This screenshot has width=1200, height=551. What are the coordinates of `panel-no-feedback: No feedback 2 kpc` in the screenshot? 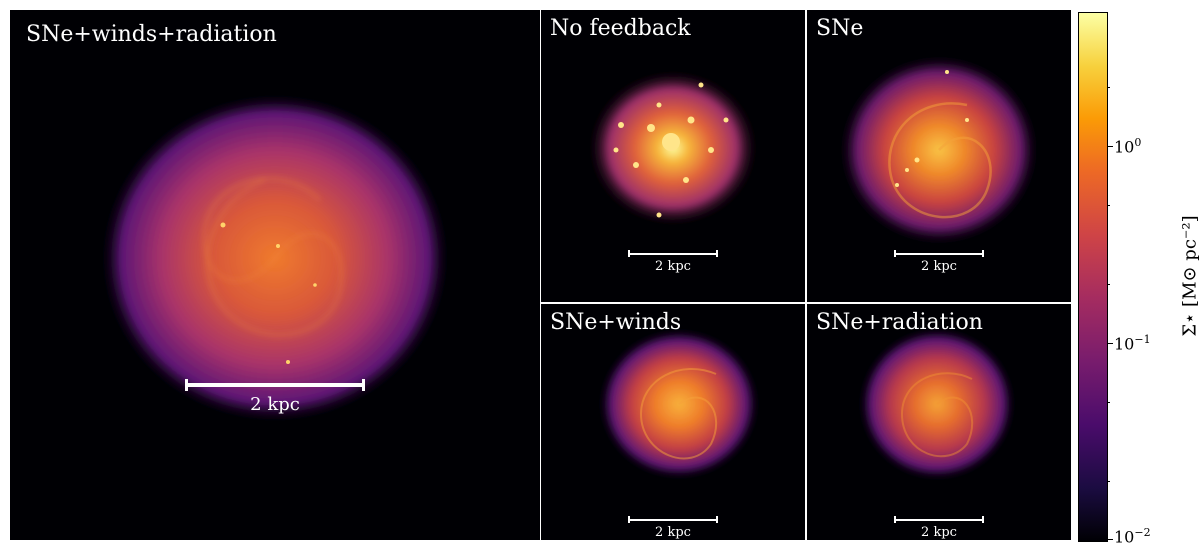 It's located at (673, 156).